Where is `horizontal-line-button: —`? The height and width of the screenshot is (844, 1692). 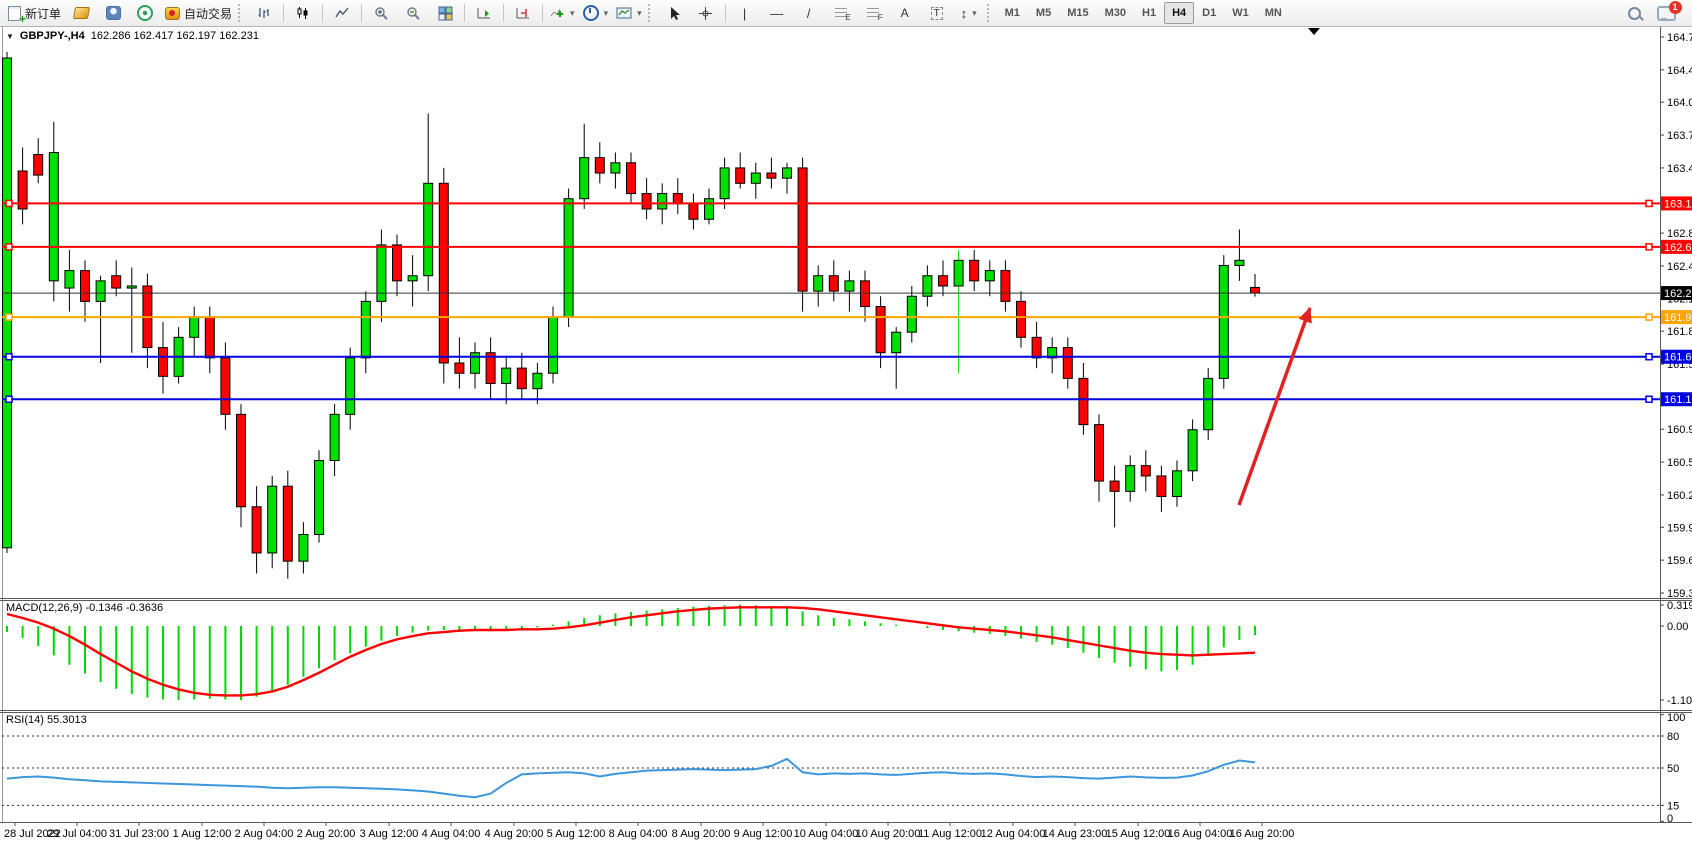
horizontal-line-button: — is located at coordinates (777, 13).